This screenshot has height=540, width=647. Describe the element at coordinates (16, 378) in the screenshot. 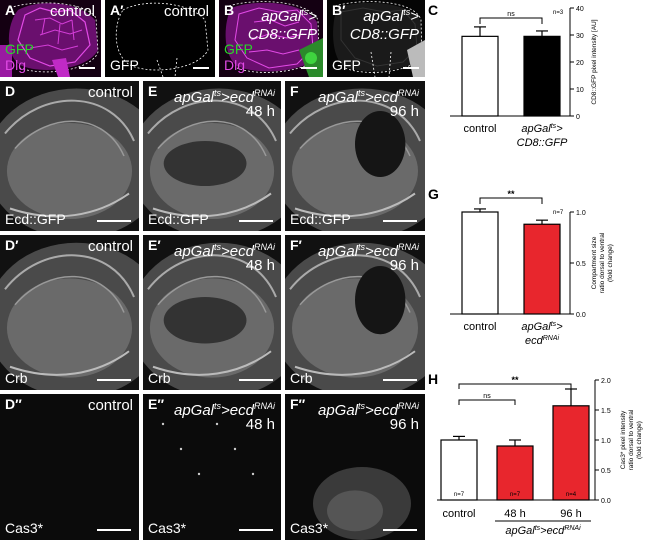

I see `stain-label: Crb` at that location.